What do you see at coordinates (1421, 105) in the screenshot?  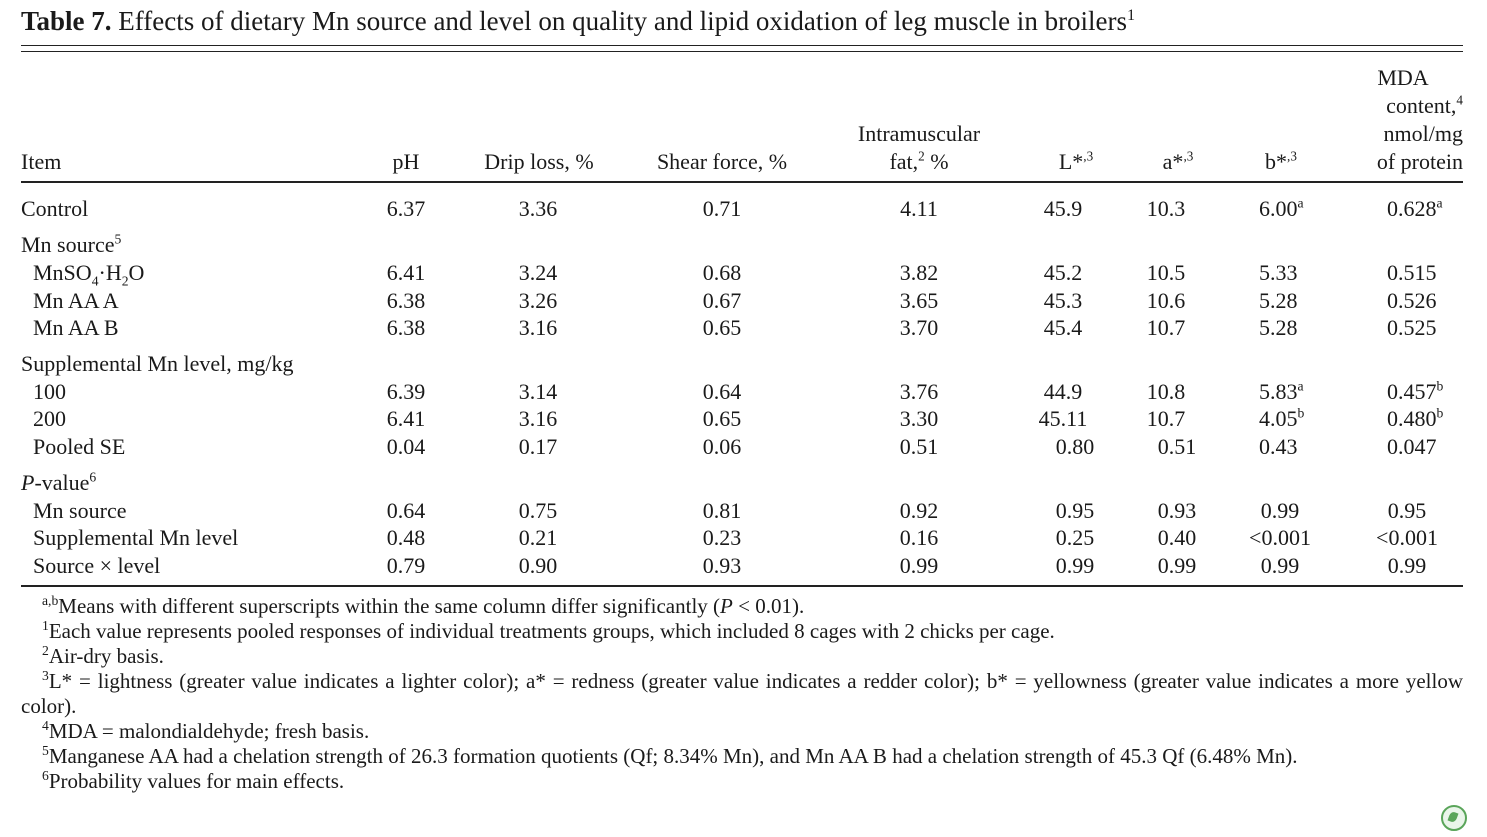 I see `header-mda-line2: content,` at bounding box center [1421, 105].